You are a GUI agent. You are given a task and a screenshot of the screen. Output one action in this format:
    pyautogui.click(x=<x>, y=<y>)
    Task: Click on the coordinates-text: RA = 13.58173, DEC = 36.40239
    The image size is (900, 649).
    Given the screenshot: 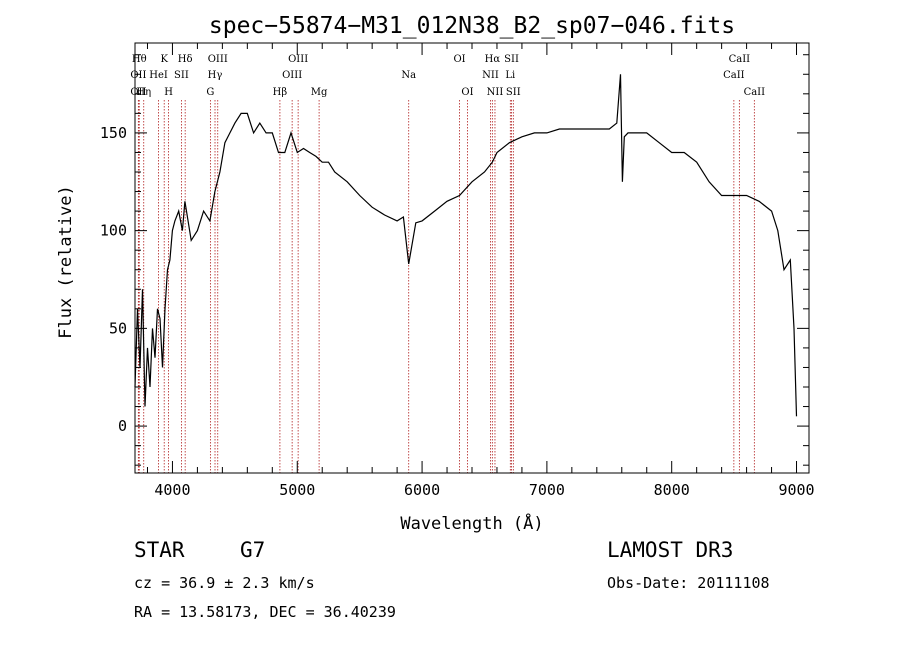 What is the action you would take?
    pyautogui.click(x=265, y=612)
    